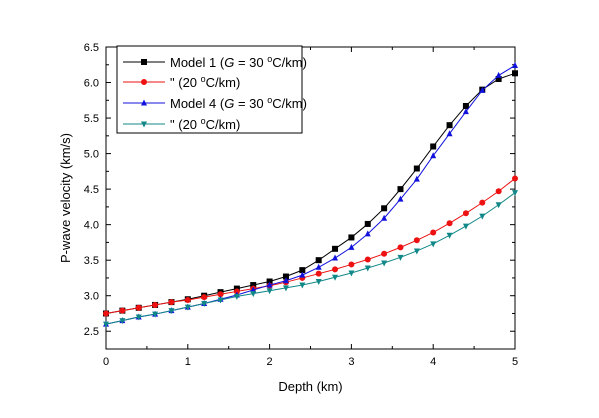  Describe the element at coordinates (188, 82) in the screenshot. I see `legend-label-part: (20` at that location.